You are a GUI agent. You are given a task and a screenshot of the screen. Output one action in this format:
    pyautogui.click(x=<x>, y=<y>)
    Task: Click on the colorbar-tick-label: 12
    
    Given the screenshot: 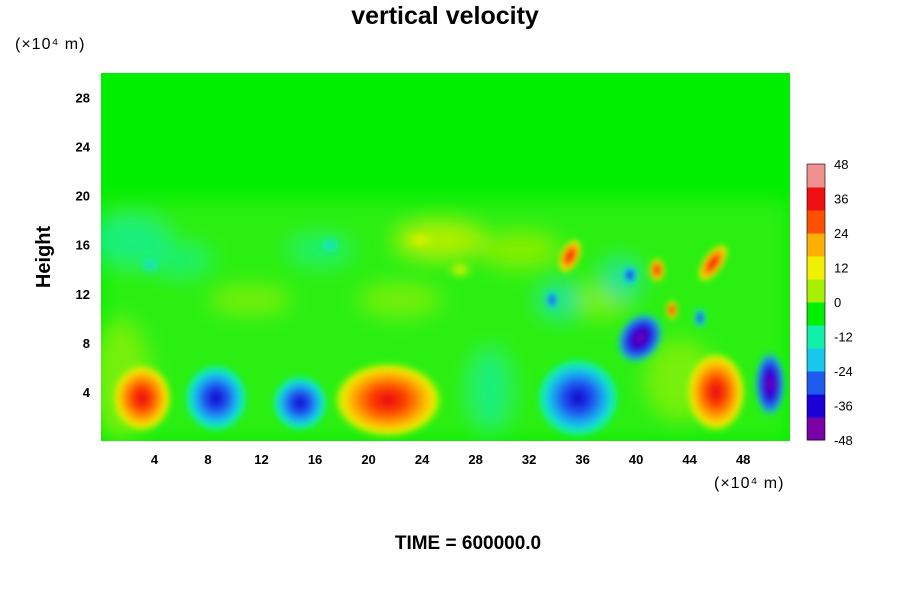 What is the action you would take?
    pyautogui.click(x=841, y=268)
    